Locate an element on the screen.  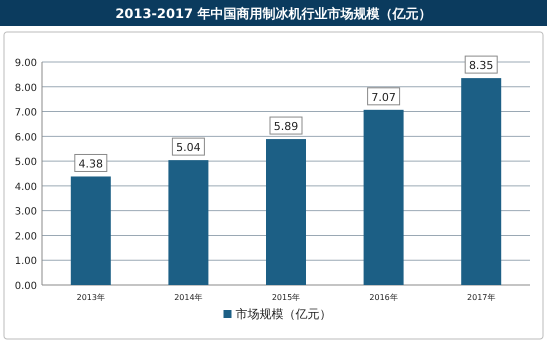
x-tick-label: 2014年 is located at coordinates (188, 297).